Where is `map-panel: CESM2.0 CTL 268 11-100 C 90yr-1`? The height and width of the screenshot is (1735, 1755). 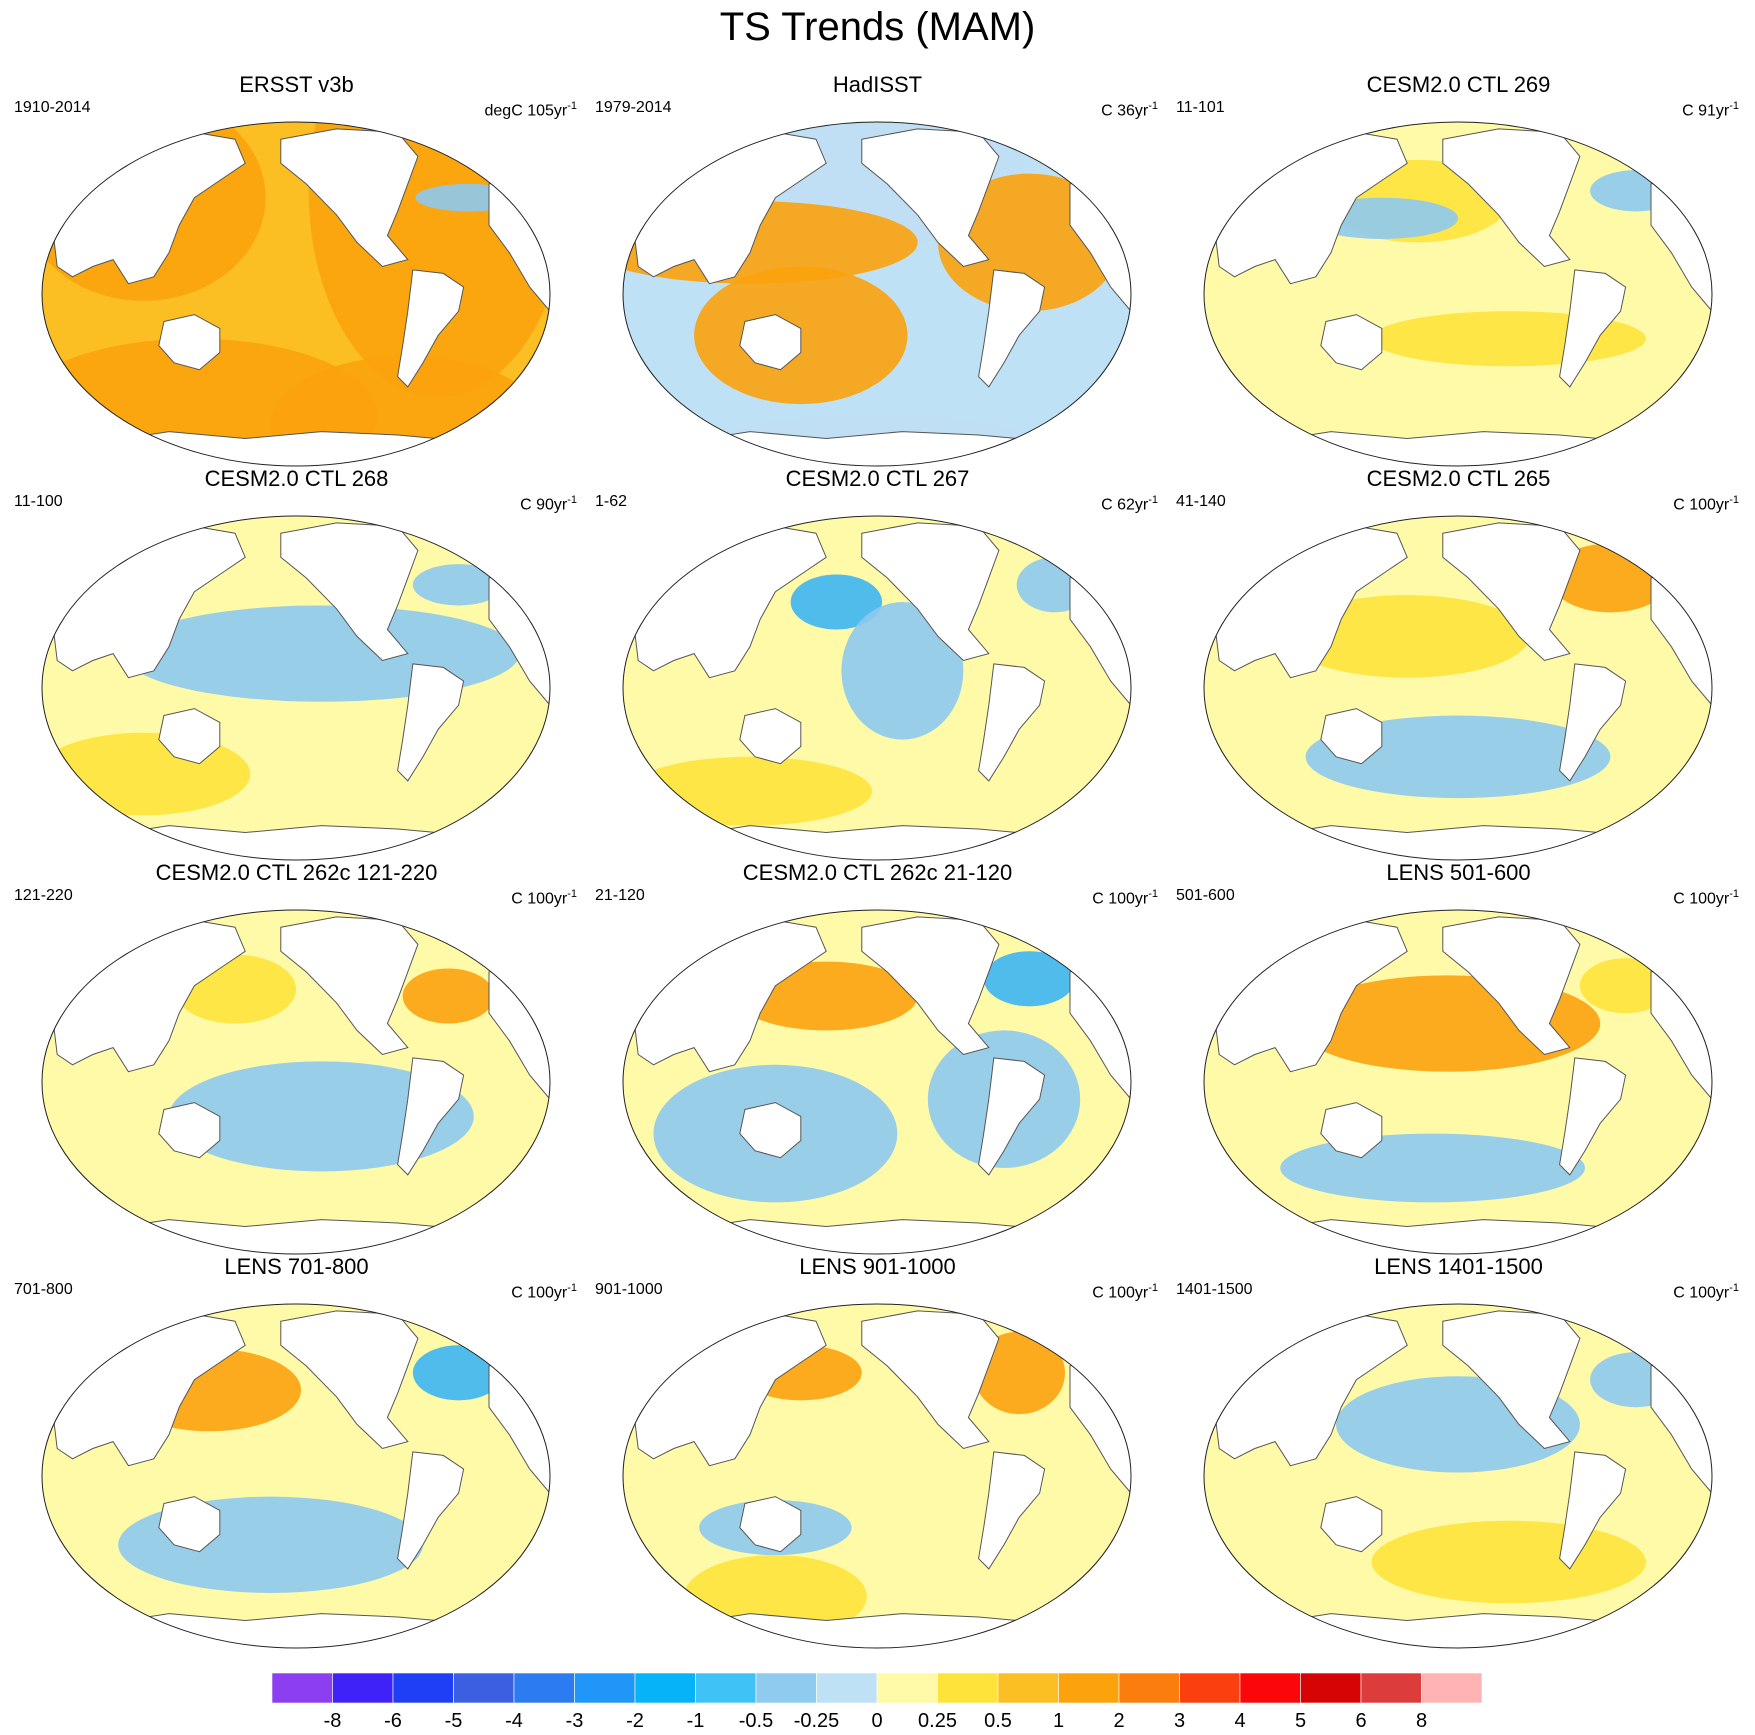 map-panel: CESM2.0 CTL 268 11-100 C 90yr-1 is located at coordinates (296, 666).